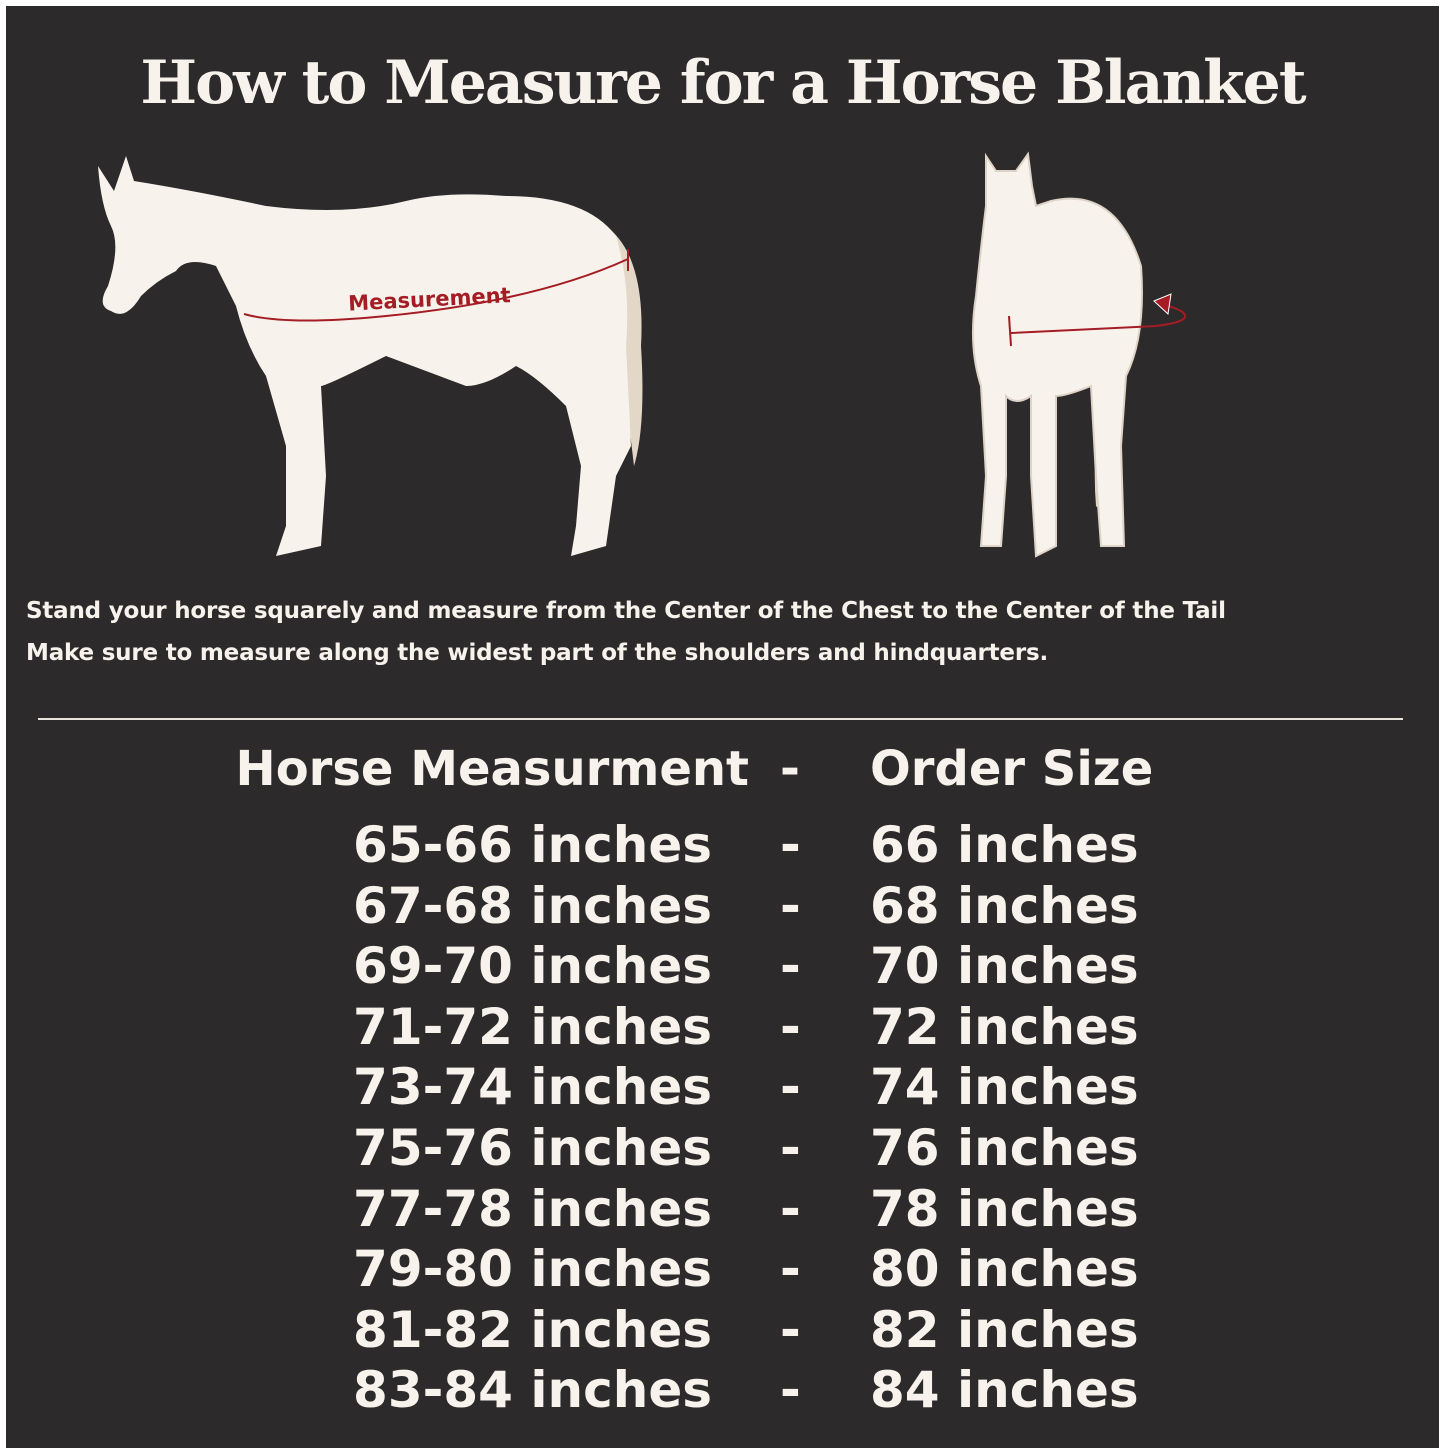 The image size is (1445, 1454). What do you see at coordinates (722, 1390) in the screenshot?
I see `table-row: 83-84 inches - 84 inches` at bounding box center [722, 1390].